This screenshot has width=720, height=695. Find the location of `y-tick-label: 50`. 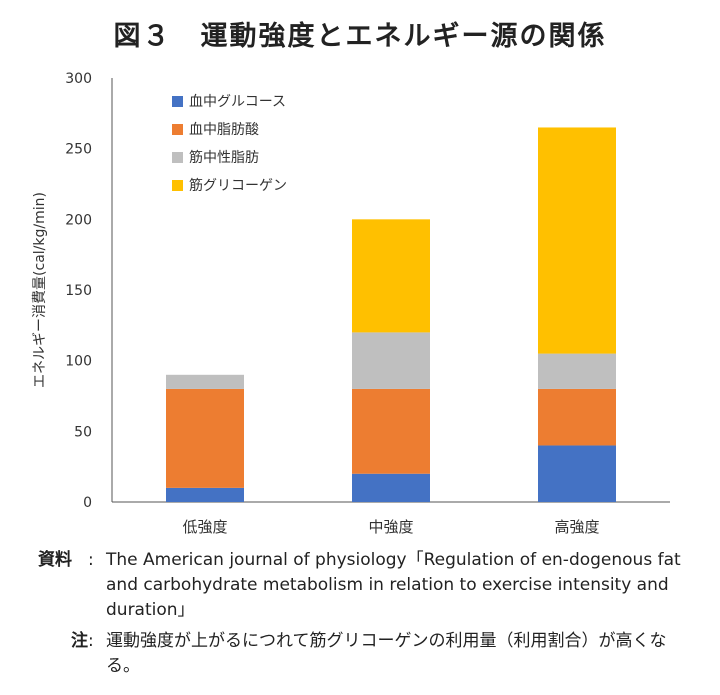

y-tick-label: 50 is located at coordinates (83, 432).